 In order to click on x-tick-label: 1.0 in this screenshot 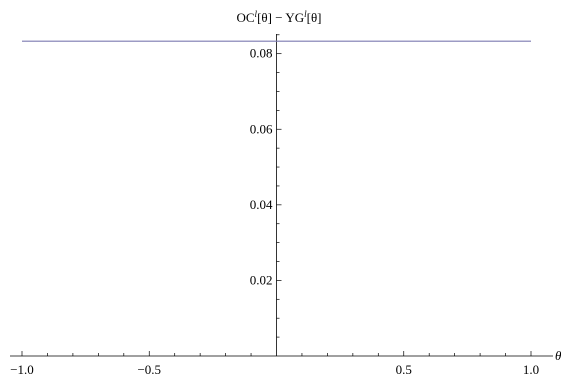, I will do `click(531, 369)`.